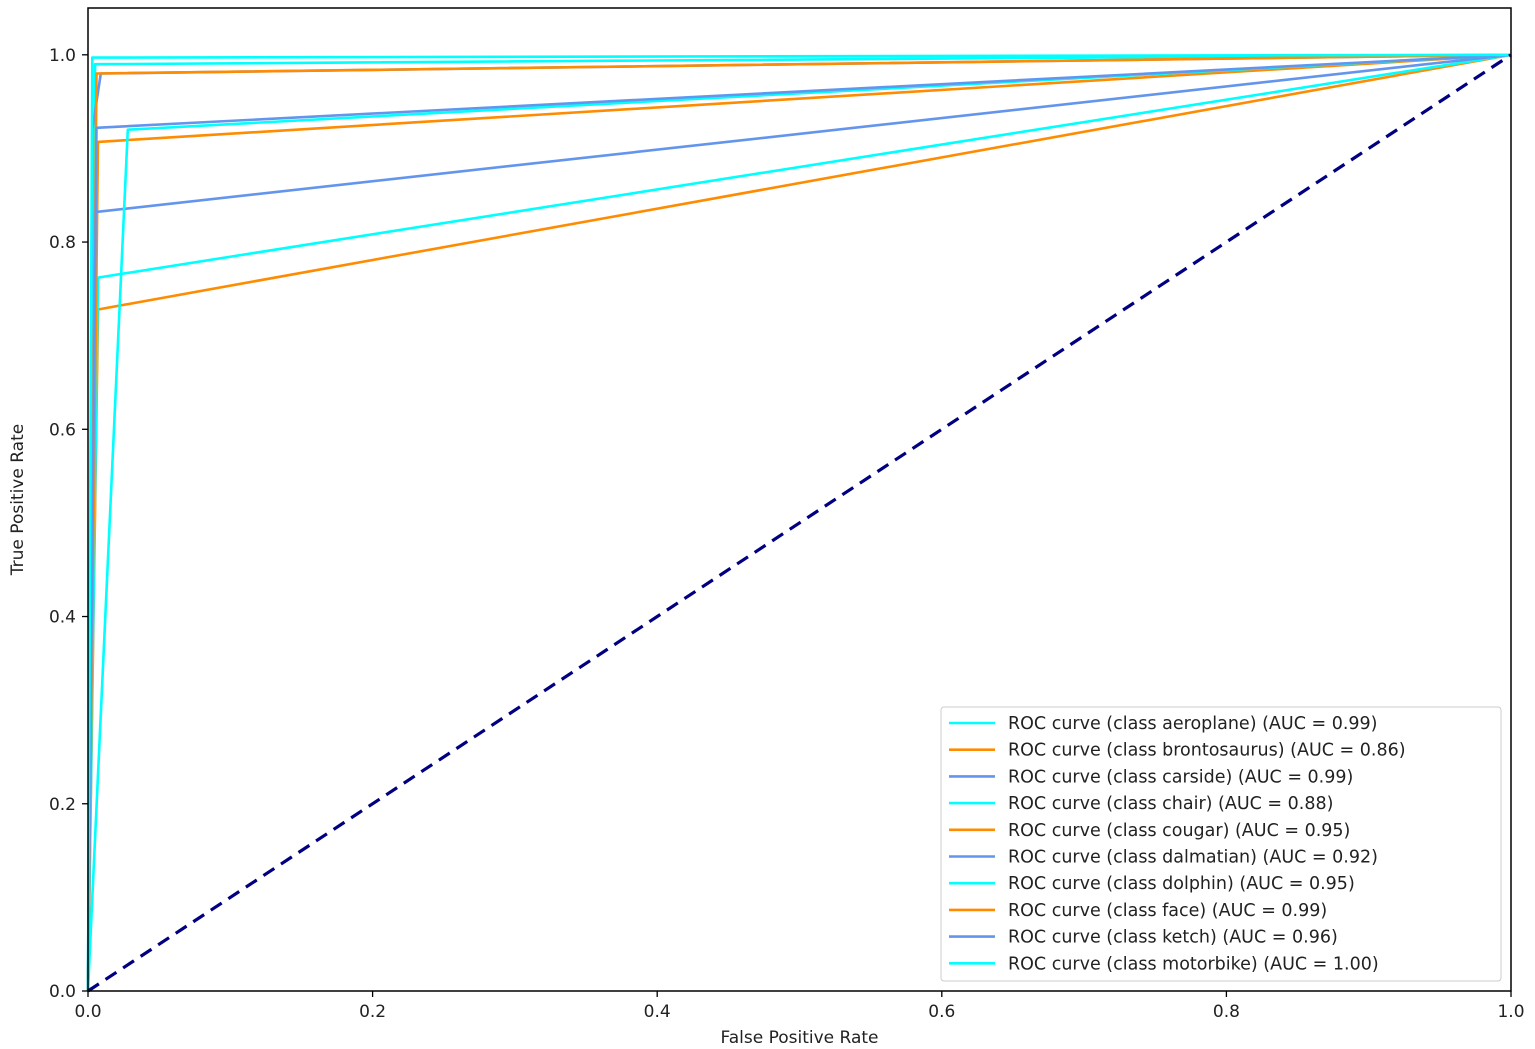 Image resolution: width=1535 pixels, height=1049 pixels. What do you see at coordinates (1510, 1012) in the screenshot?
I see `x-tick-label: 1.0` at bounding box center [1510, 1012].